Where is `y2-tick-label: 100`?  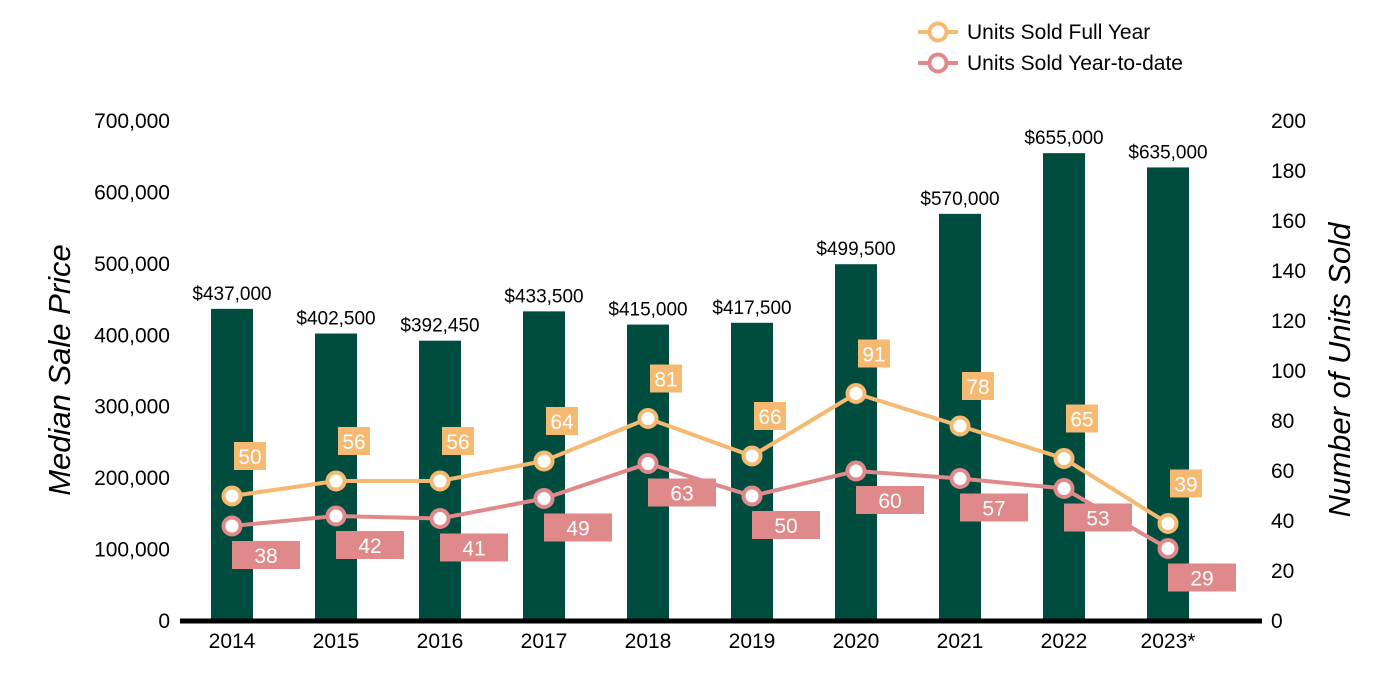 y2-tick-label: 100 is located at coordinates (1288, 371).